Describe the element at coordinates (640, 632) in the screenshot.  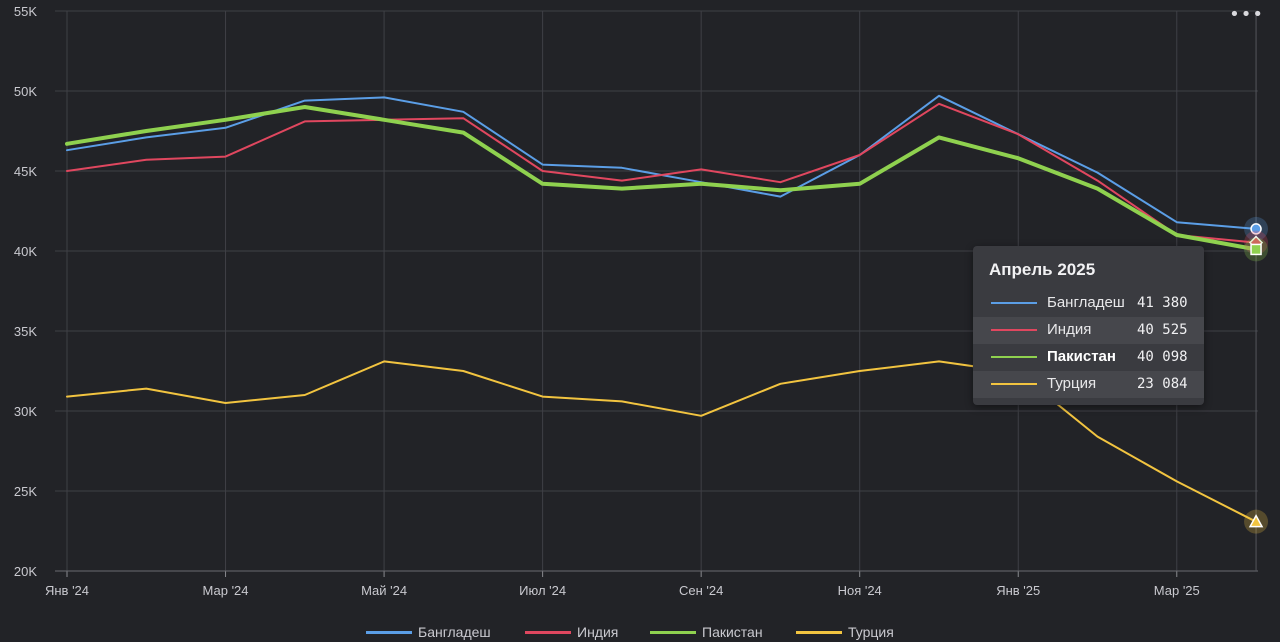
I see `legend: Бангладеш Индия Пакистан Турция` at that location.